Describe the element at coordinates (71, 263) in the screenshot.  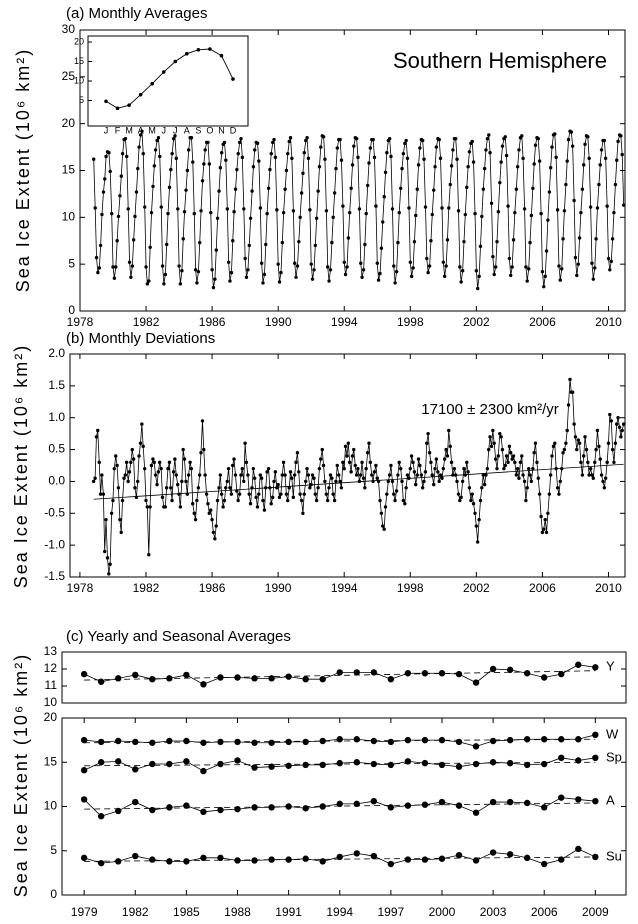
I see `y-tick-label: 5` at that location.